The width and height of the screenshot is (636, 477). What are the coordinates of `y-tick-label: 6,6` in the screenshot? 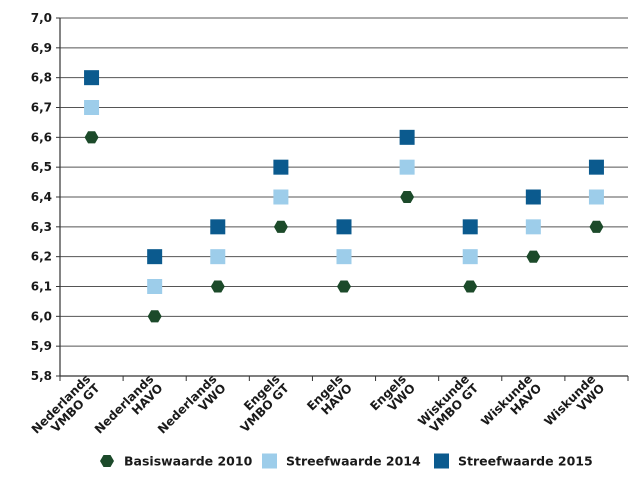 It's located at (41, 137).